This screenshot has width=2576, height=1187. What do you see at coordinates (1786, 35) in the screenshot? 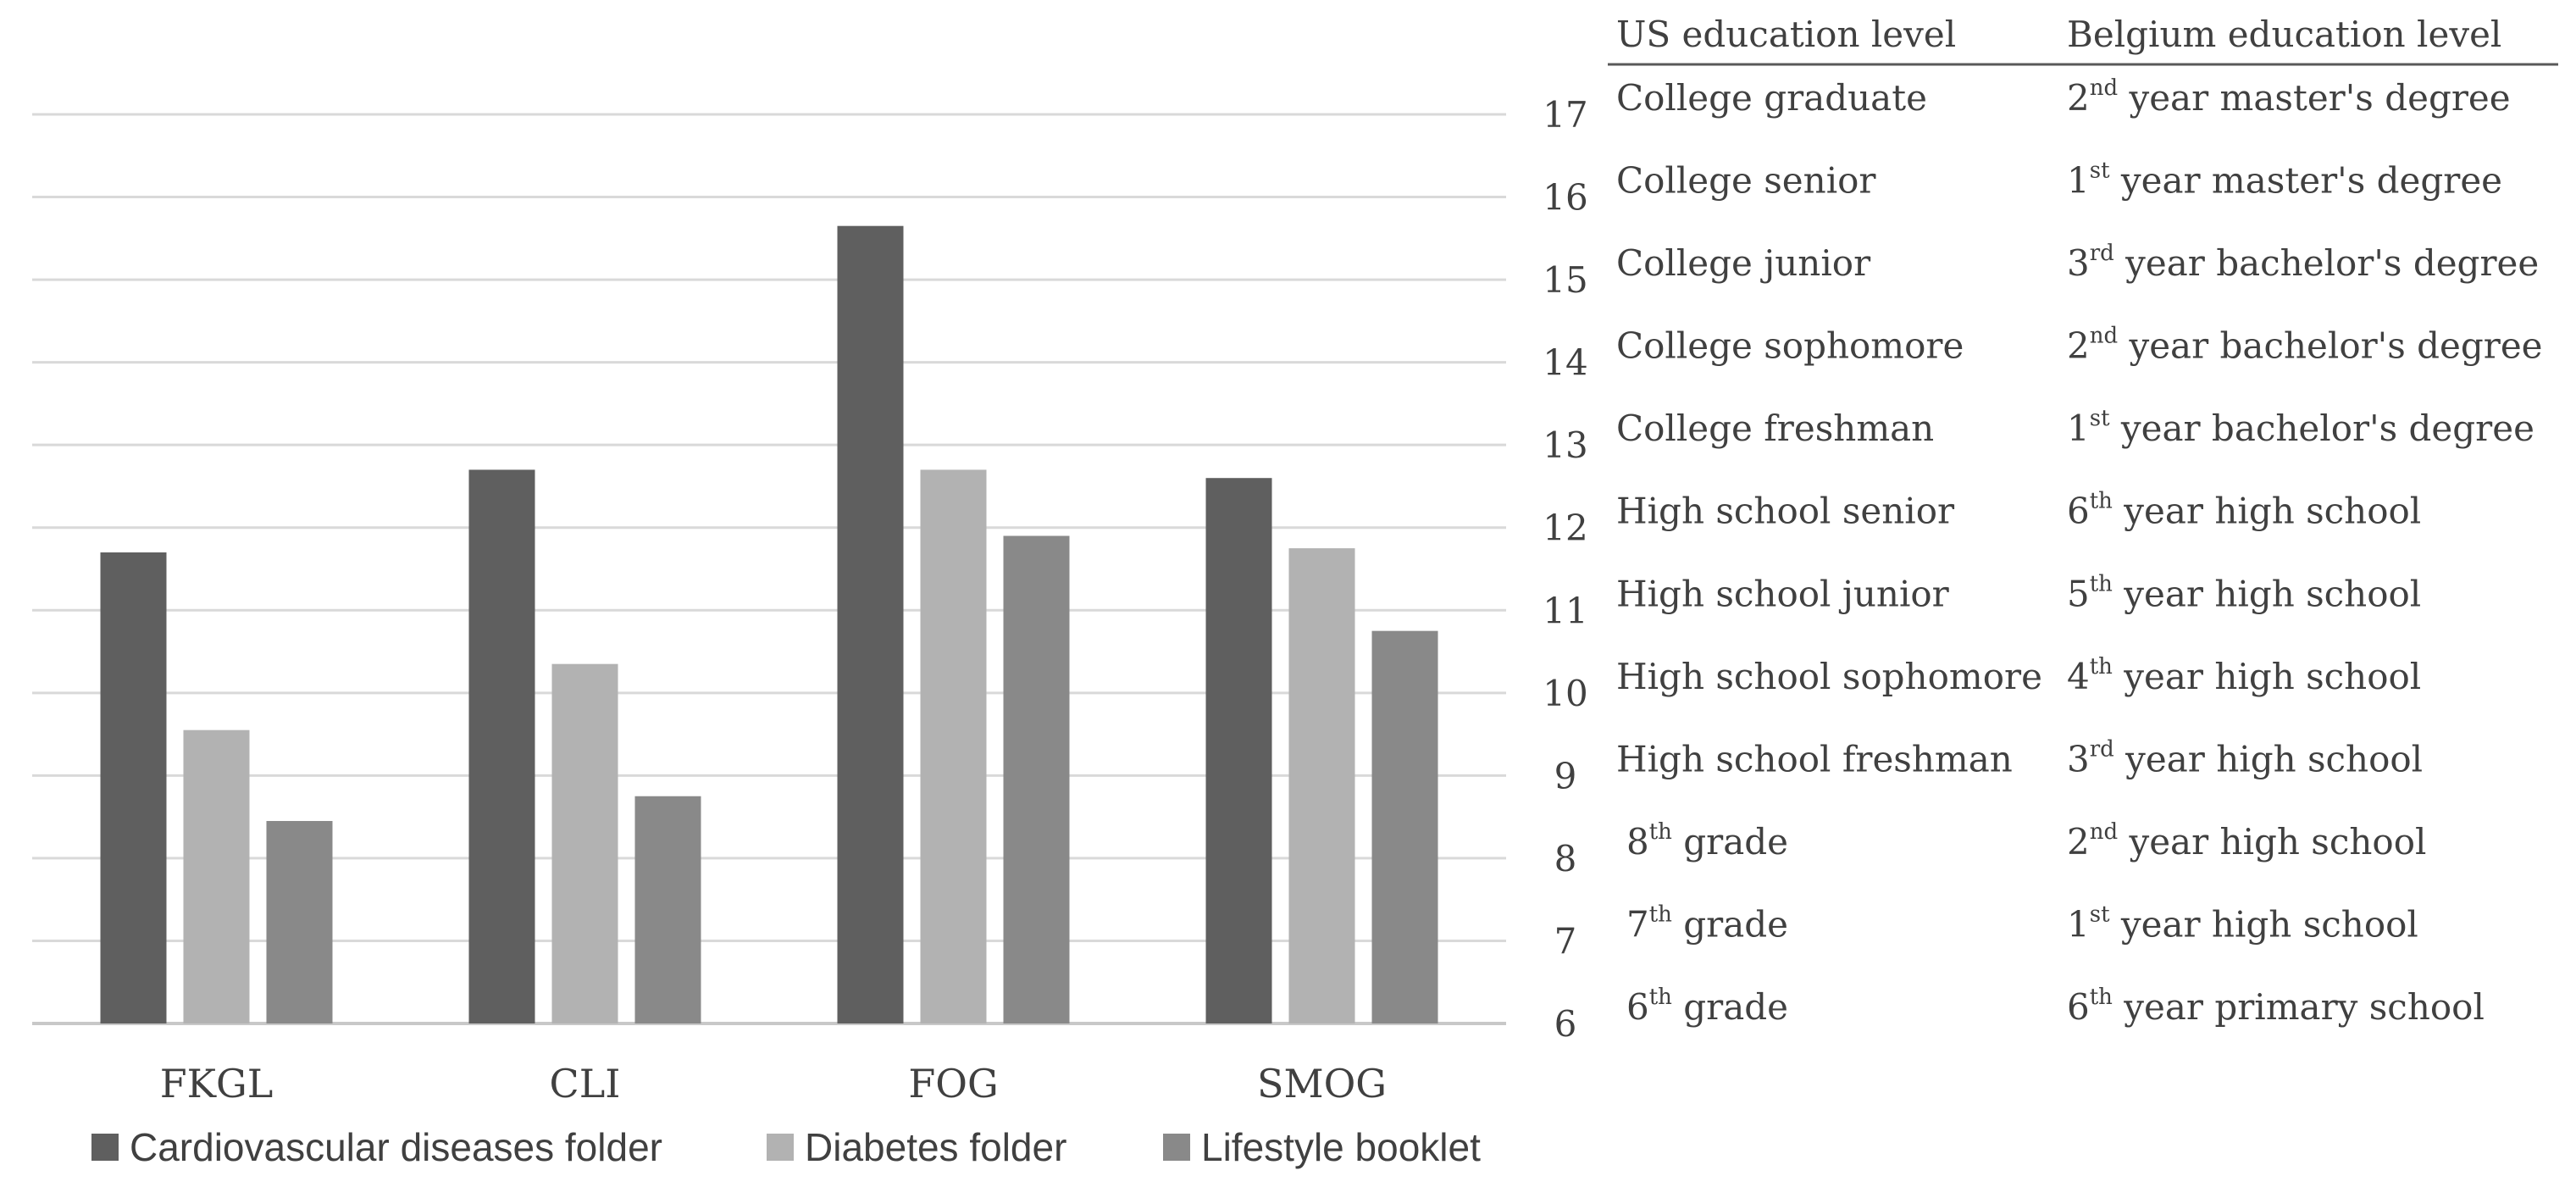
I see `table-header-us: US education level` at bounding box center [1786, 35].